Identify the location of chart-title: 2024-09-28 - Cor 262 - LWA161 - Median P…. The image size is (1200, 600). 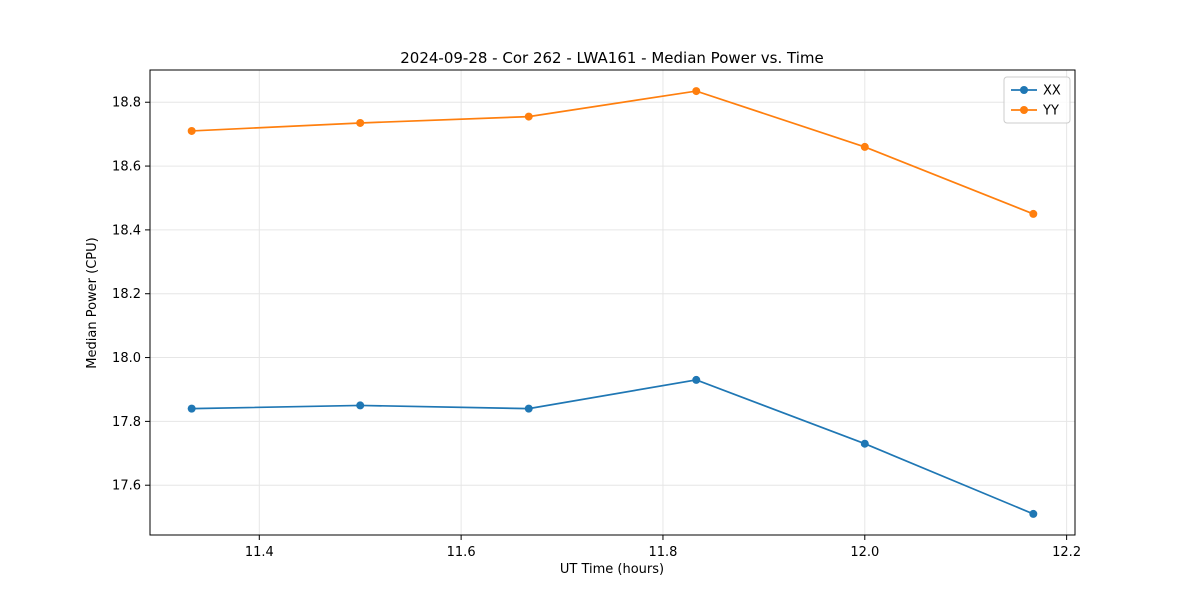
(612, 58).